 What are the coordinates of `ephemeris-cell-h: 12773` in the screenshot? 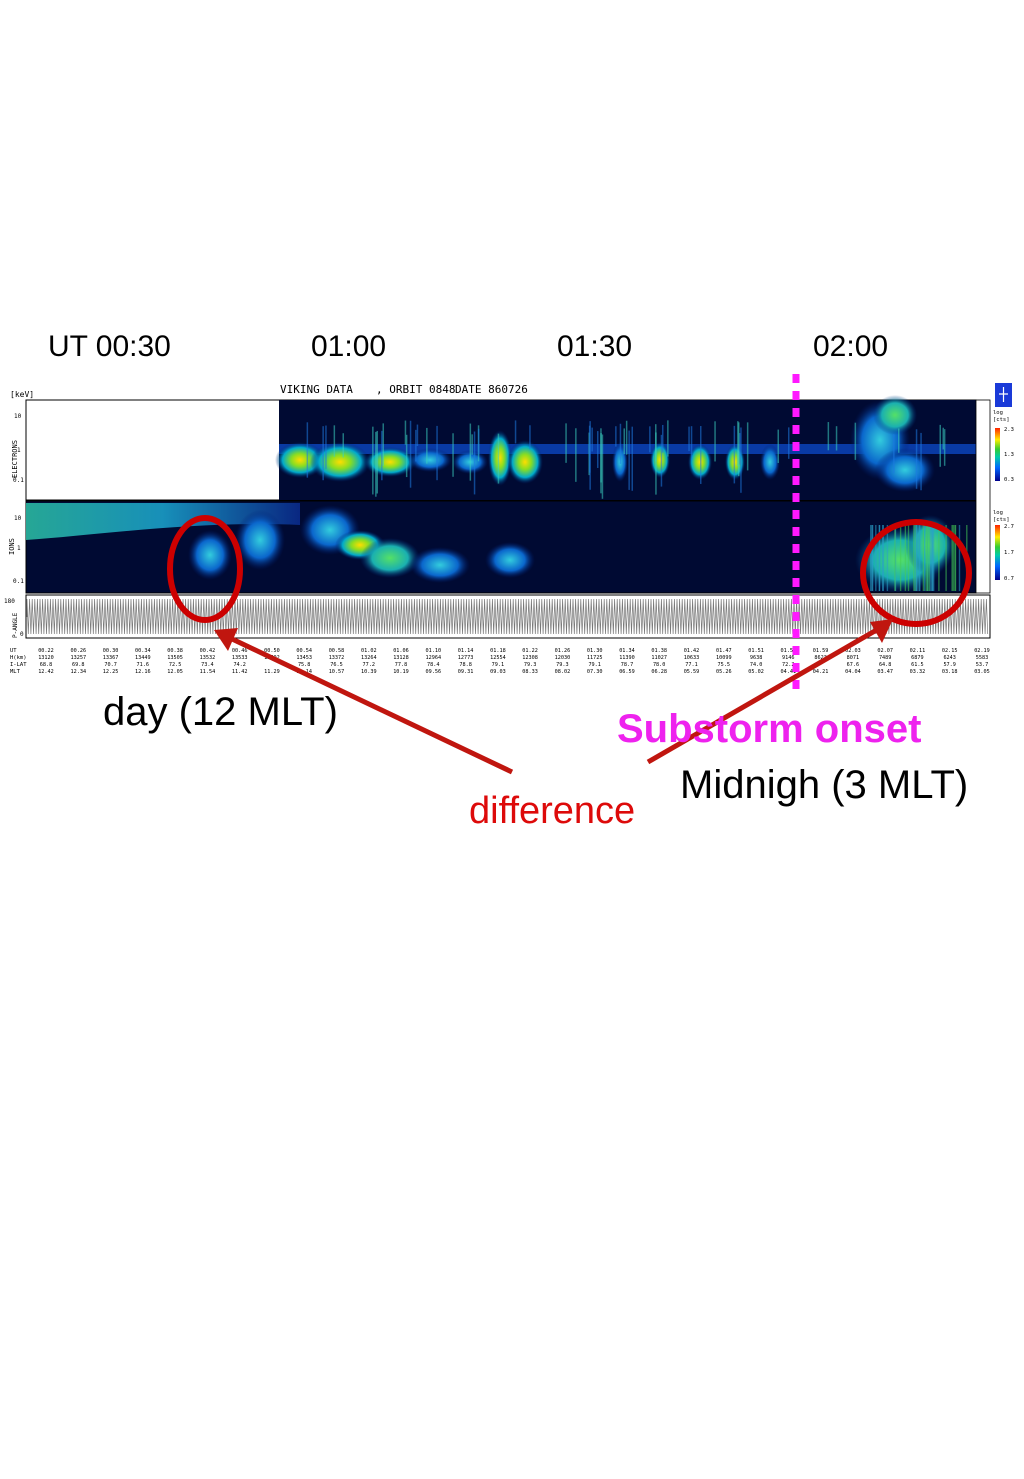 It's located at (466, 658).